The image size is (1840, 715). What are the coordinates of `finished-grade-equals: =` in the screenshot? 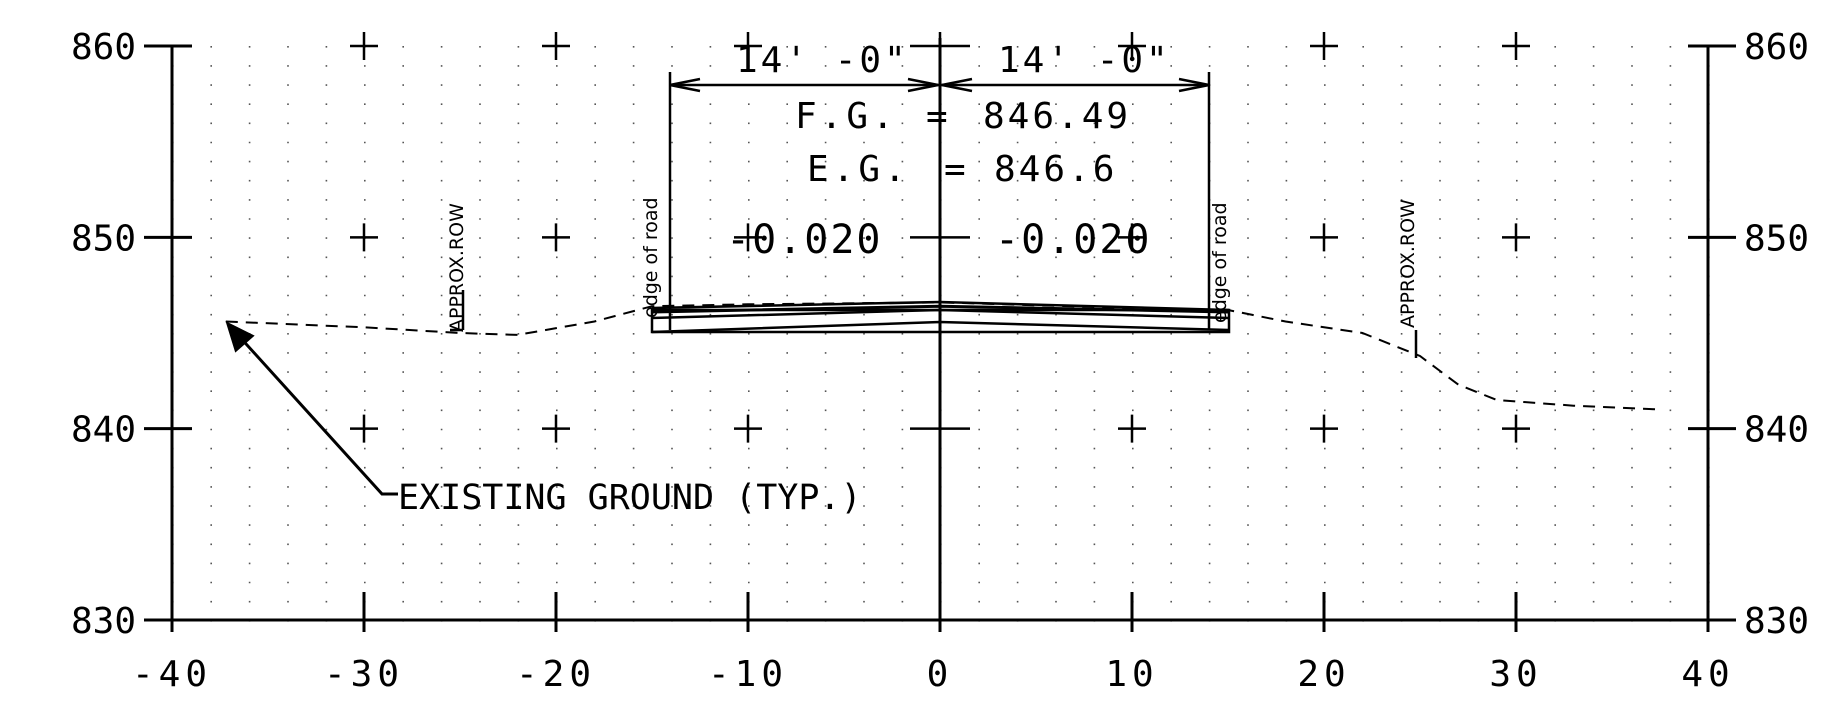 It's located at (937, 116).